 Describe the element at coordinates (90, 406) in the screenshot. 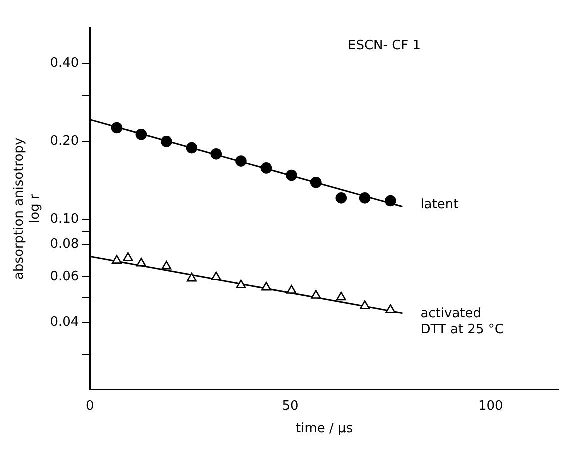

I see `x-tick-label: 0` at that location.